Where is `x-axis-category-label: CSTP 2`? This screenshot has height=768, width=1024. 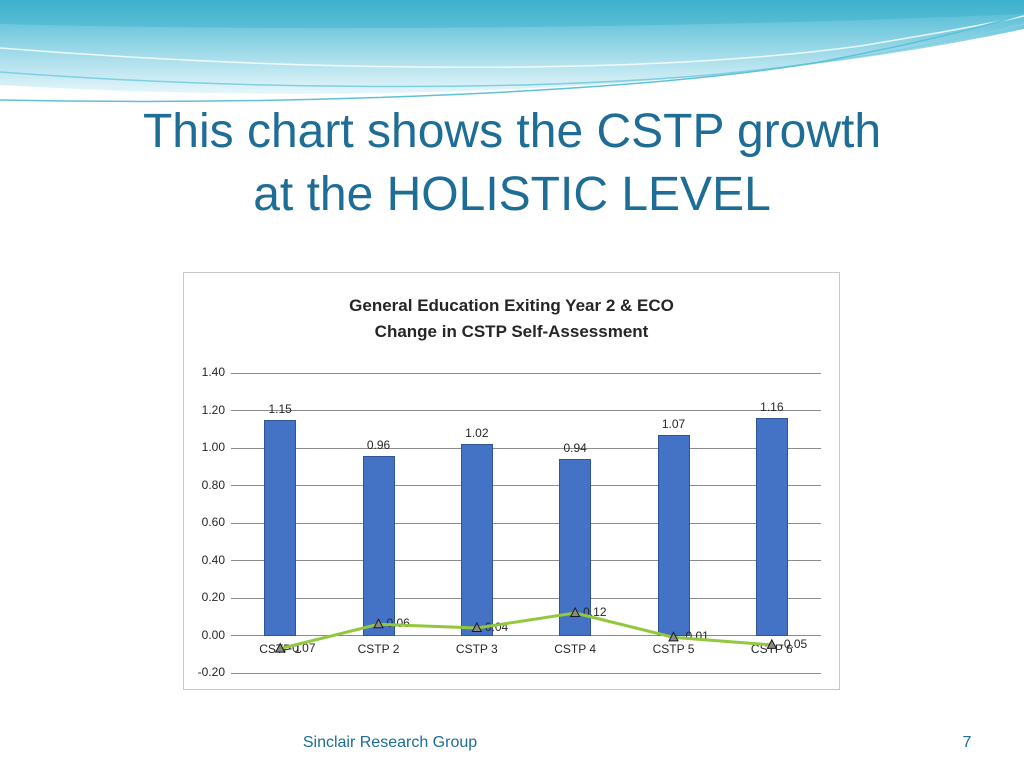
x-axis-category-label: CSTP 2 is located at coordinates (378, 648).